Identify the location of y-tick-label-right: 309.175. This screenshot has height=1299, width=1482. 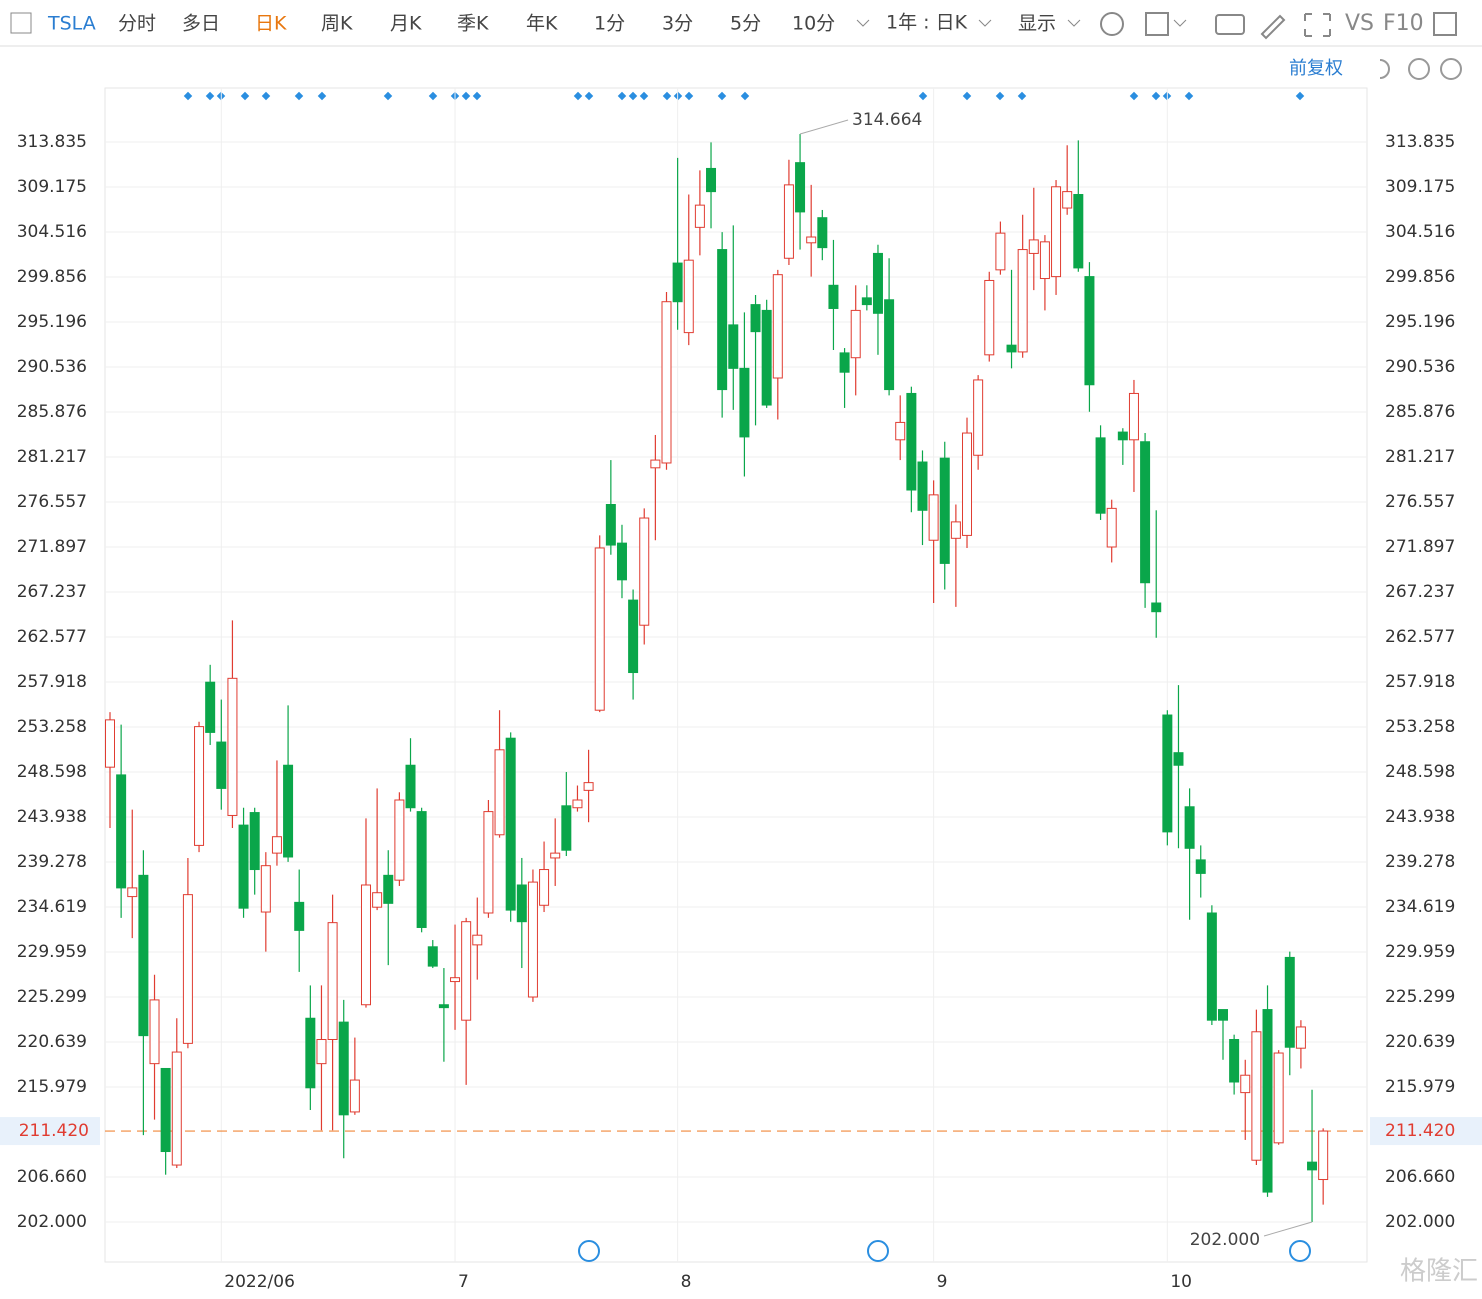
(1420, 187).